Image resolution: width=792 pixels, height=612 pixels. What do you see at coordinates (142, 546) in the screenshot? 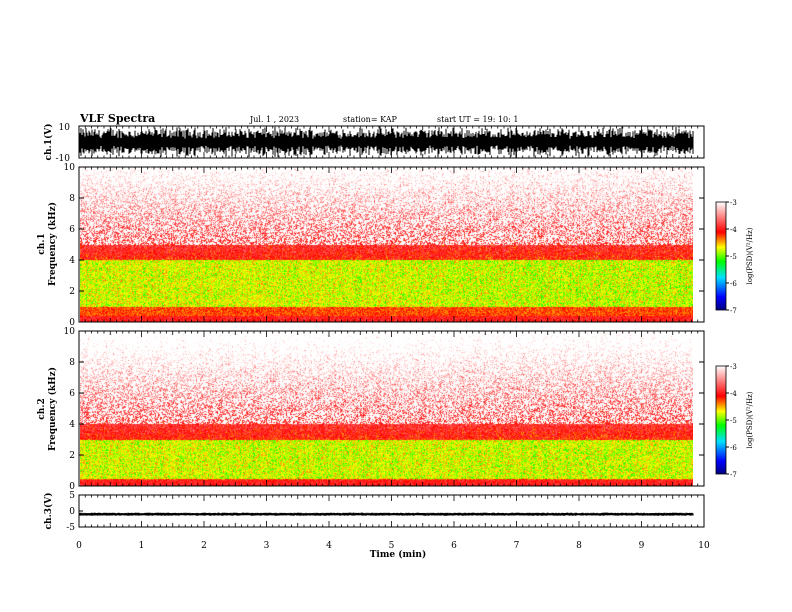
I see `time-xtick-label: 1` at bounding box center [142, 546].